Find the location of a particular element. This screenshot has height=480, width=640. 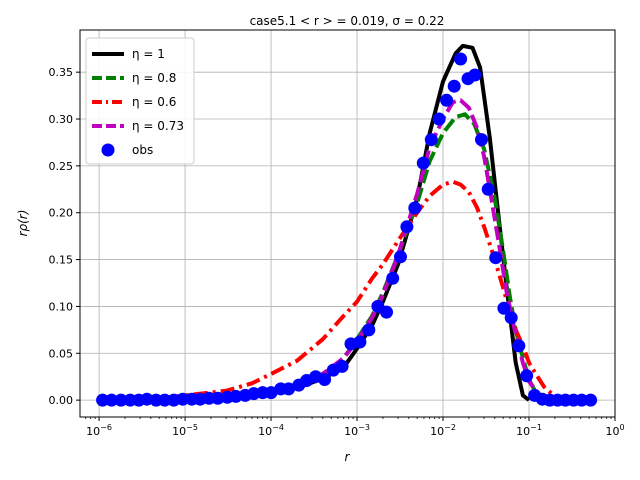

legend-label-obs: obs is located at coordinates (142, 150).